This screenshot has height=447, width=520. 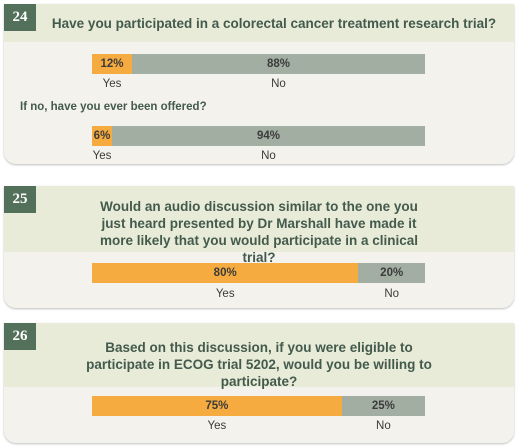 What do you see at coordinates (268, 136) in the screenshot?
I see `bar-segment-no: 94%` at bounding box center [268, 136].